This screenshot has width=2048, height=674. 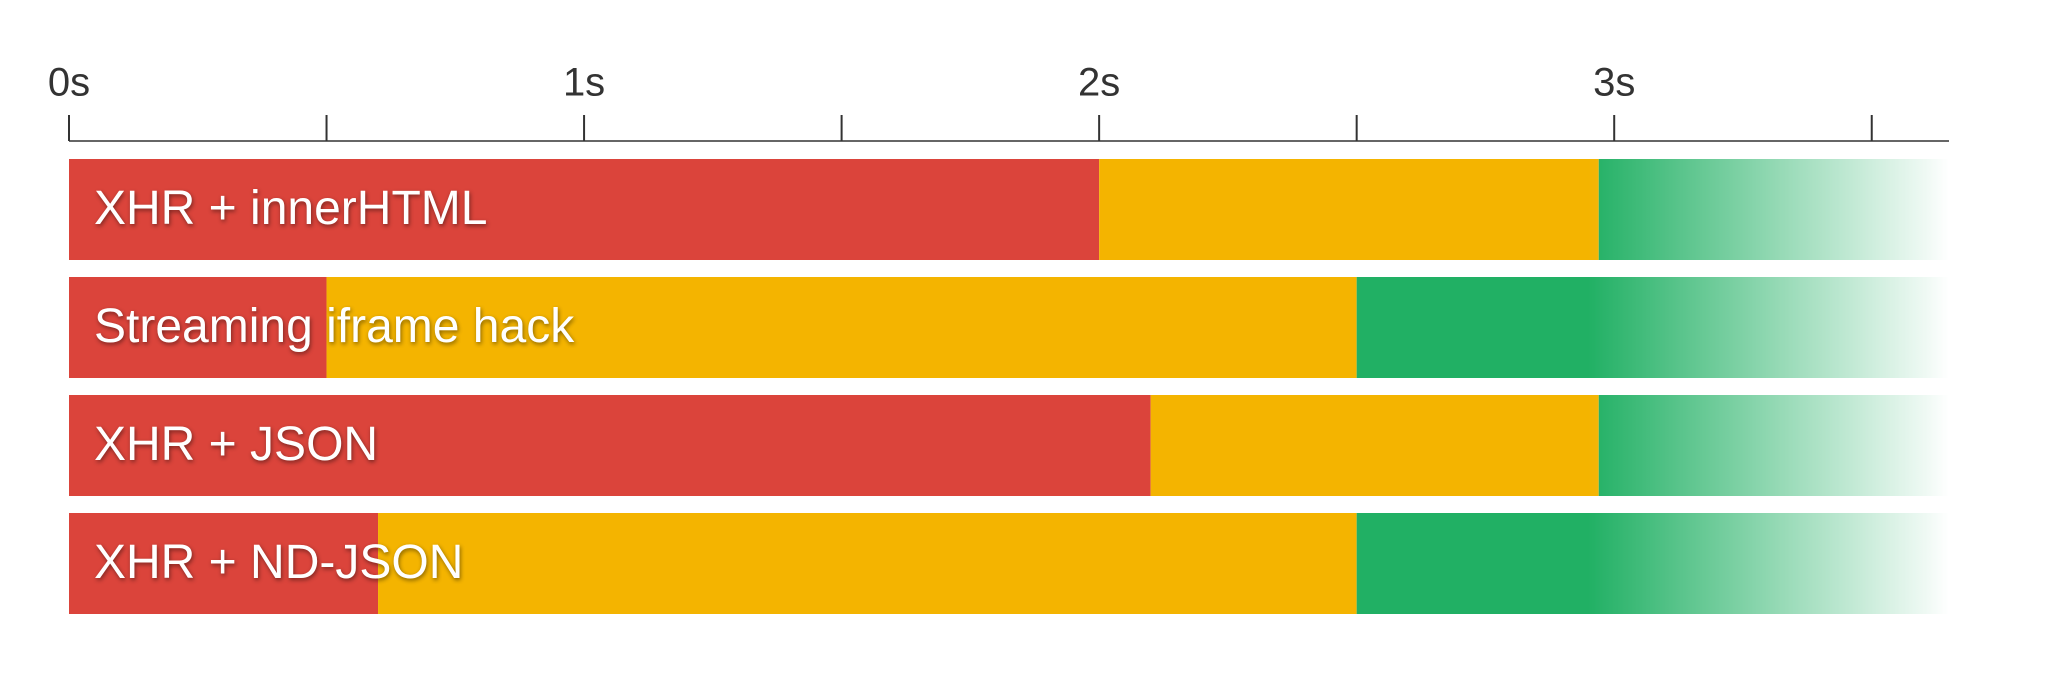 I want to click on bar-label: XHR + innerHTML, so click(x=290, y=208).